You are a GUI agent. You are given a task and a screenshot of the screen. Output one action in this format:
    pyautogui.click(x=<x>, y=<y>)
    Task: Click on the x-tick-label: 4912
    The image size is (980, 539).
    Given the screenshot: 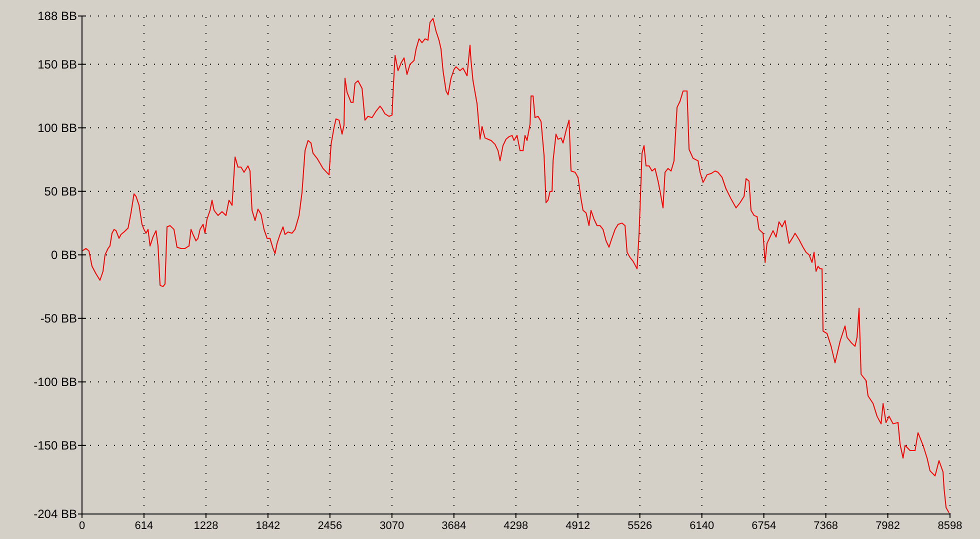 What is the action you would take?
    pyautogui.click(x=578, y=526)
    